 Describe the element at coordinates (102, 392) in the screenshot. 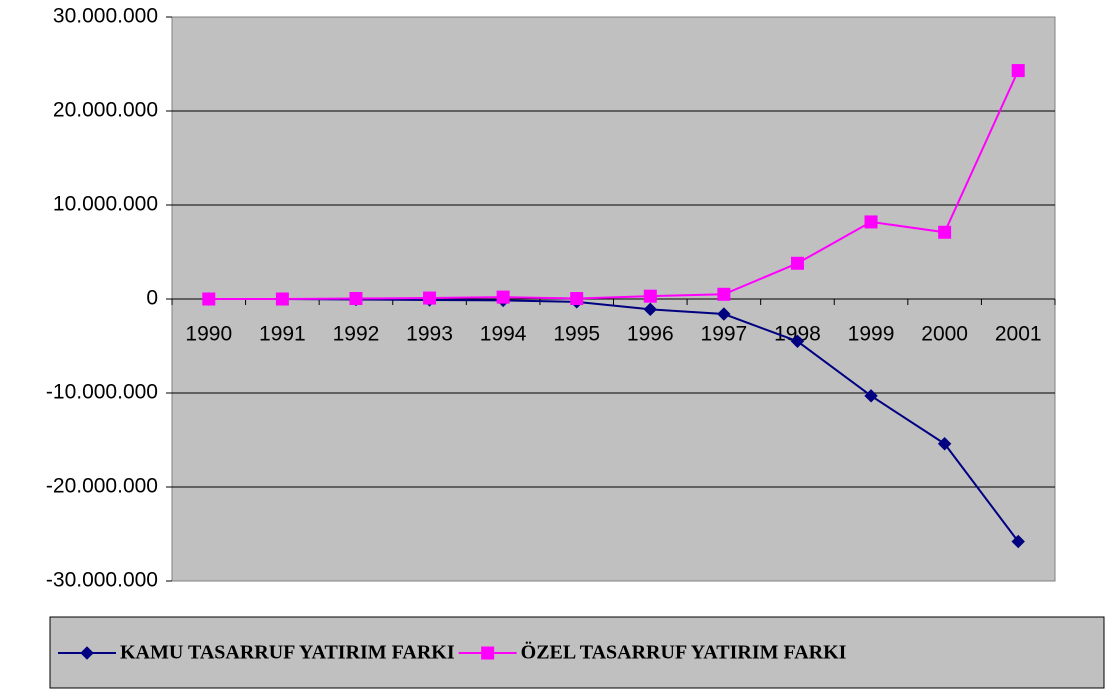

I see `y-tick-label: -10.000.000` at that location.